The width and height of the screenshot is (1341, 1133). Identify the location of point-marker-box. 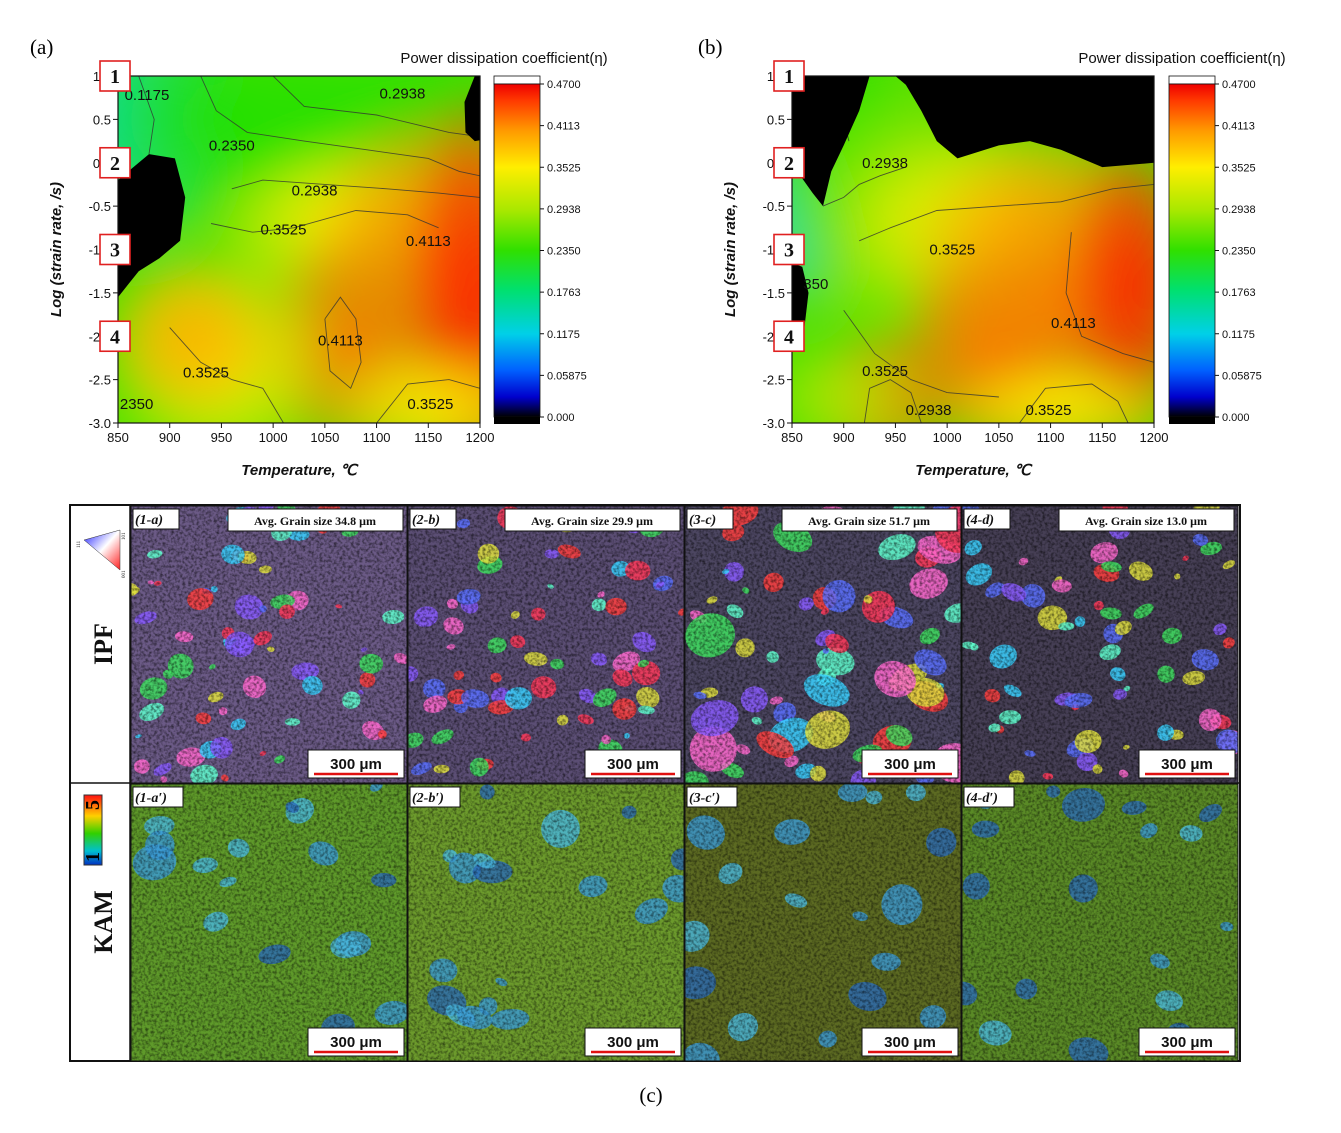
(789, 76).